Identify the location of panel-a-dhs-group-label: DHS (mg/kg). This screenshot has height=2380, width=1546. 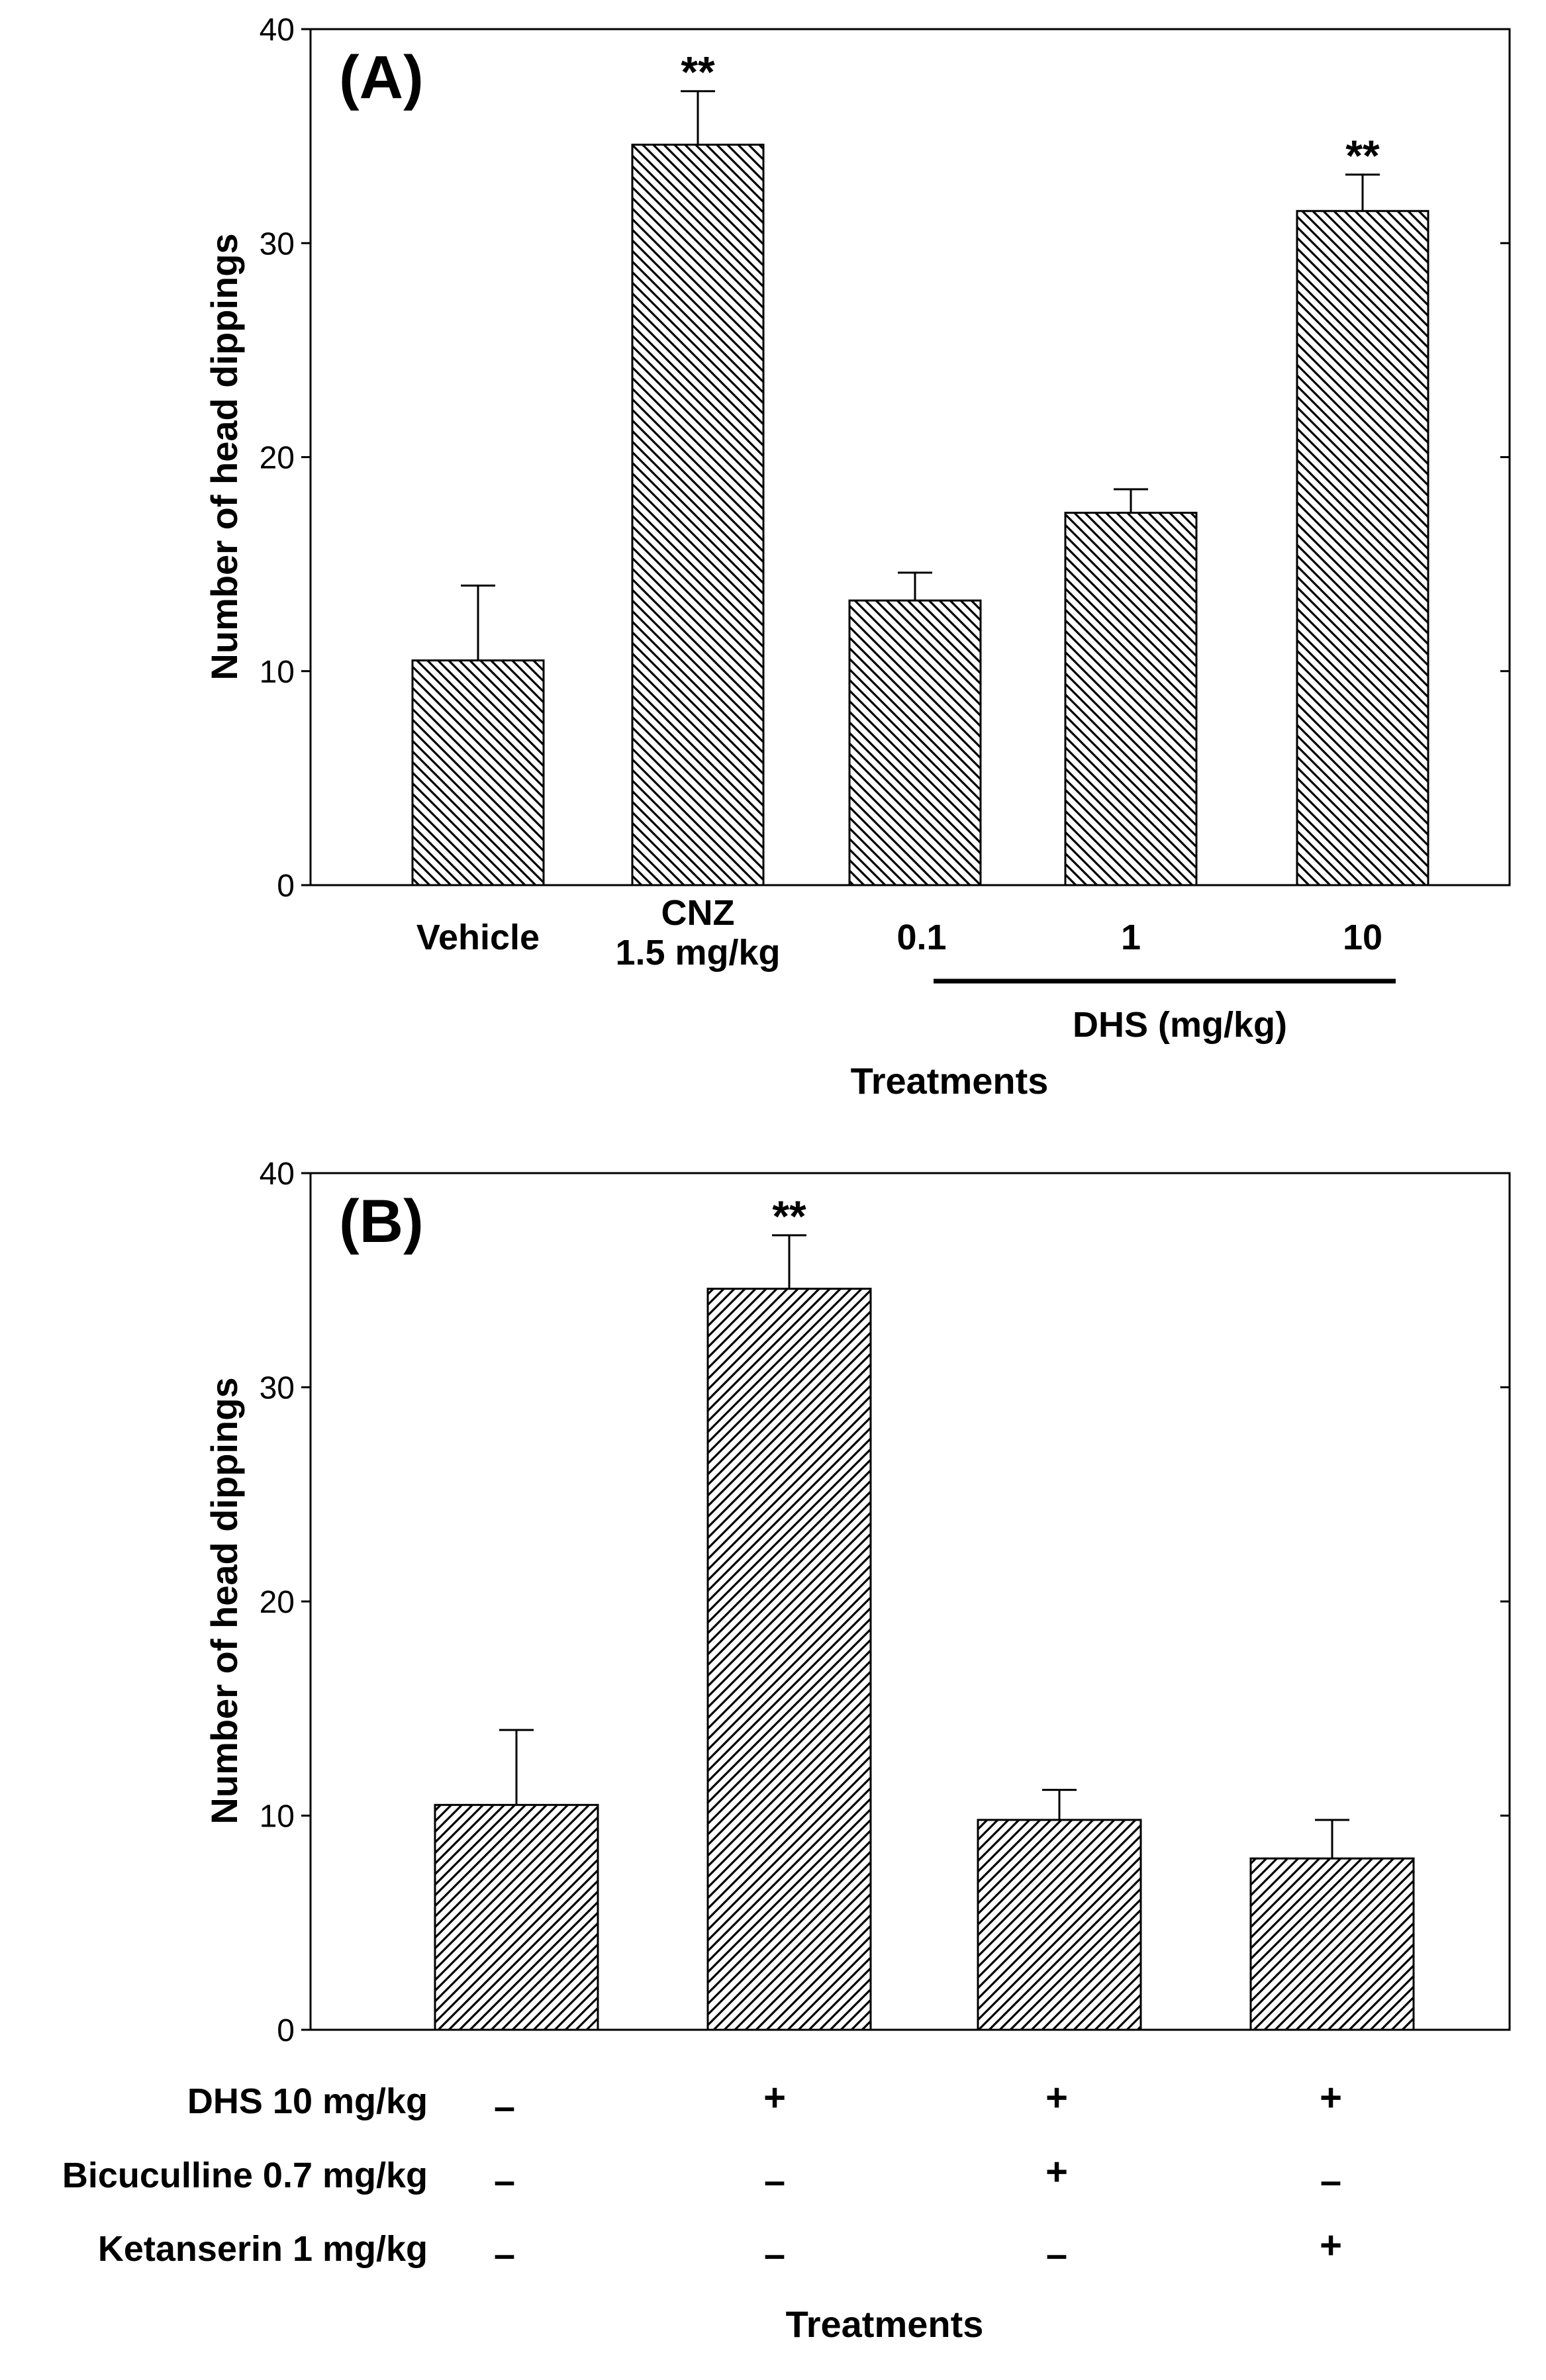
(1180, 1025).